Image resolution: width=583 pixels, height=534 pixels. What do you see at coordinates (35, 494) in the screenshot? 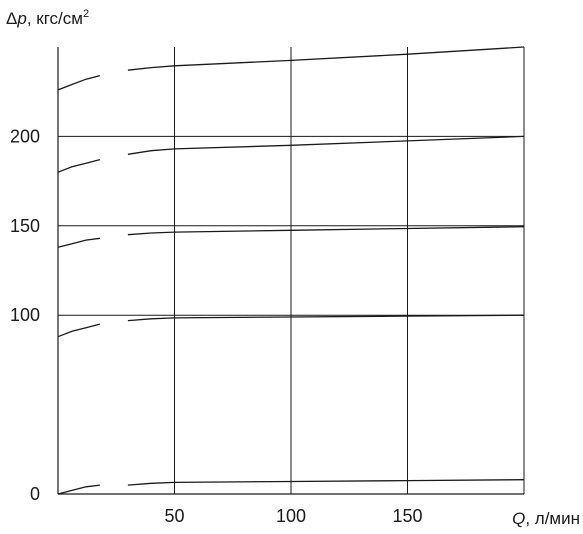
I see `y-tick-label-0: 0` at bounding box center [35, 494].